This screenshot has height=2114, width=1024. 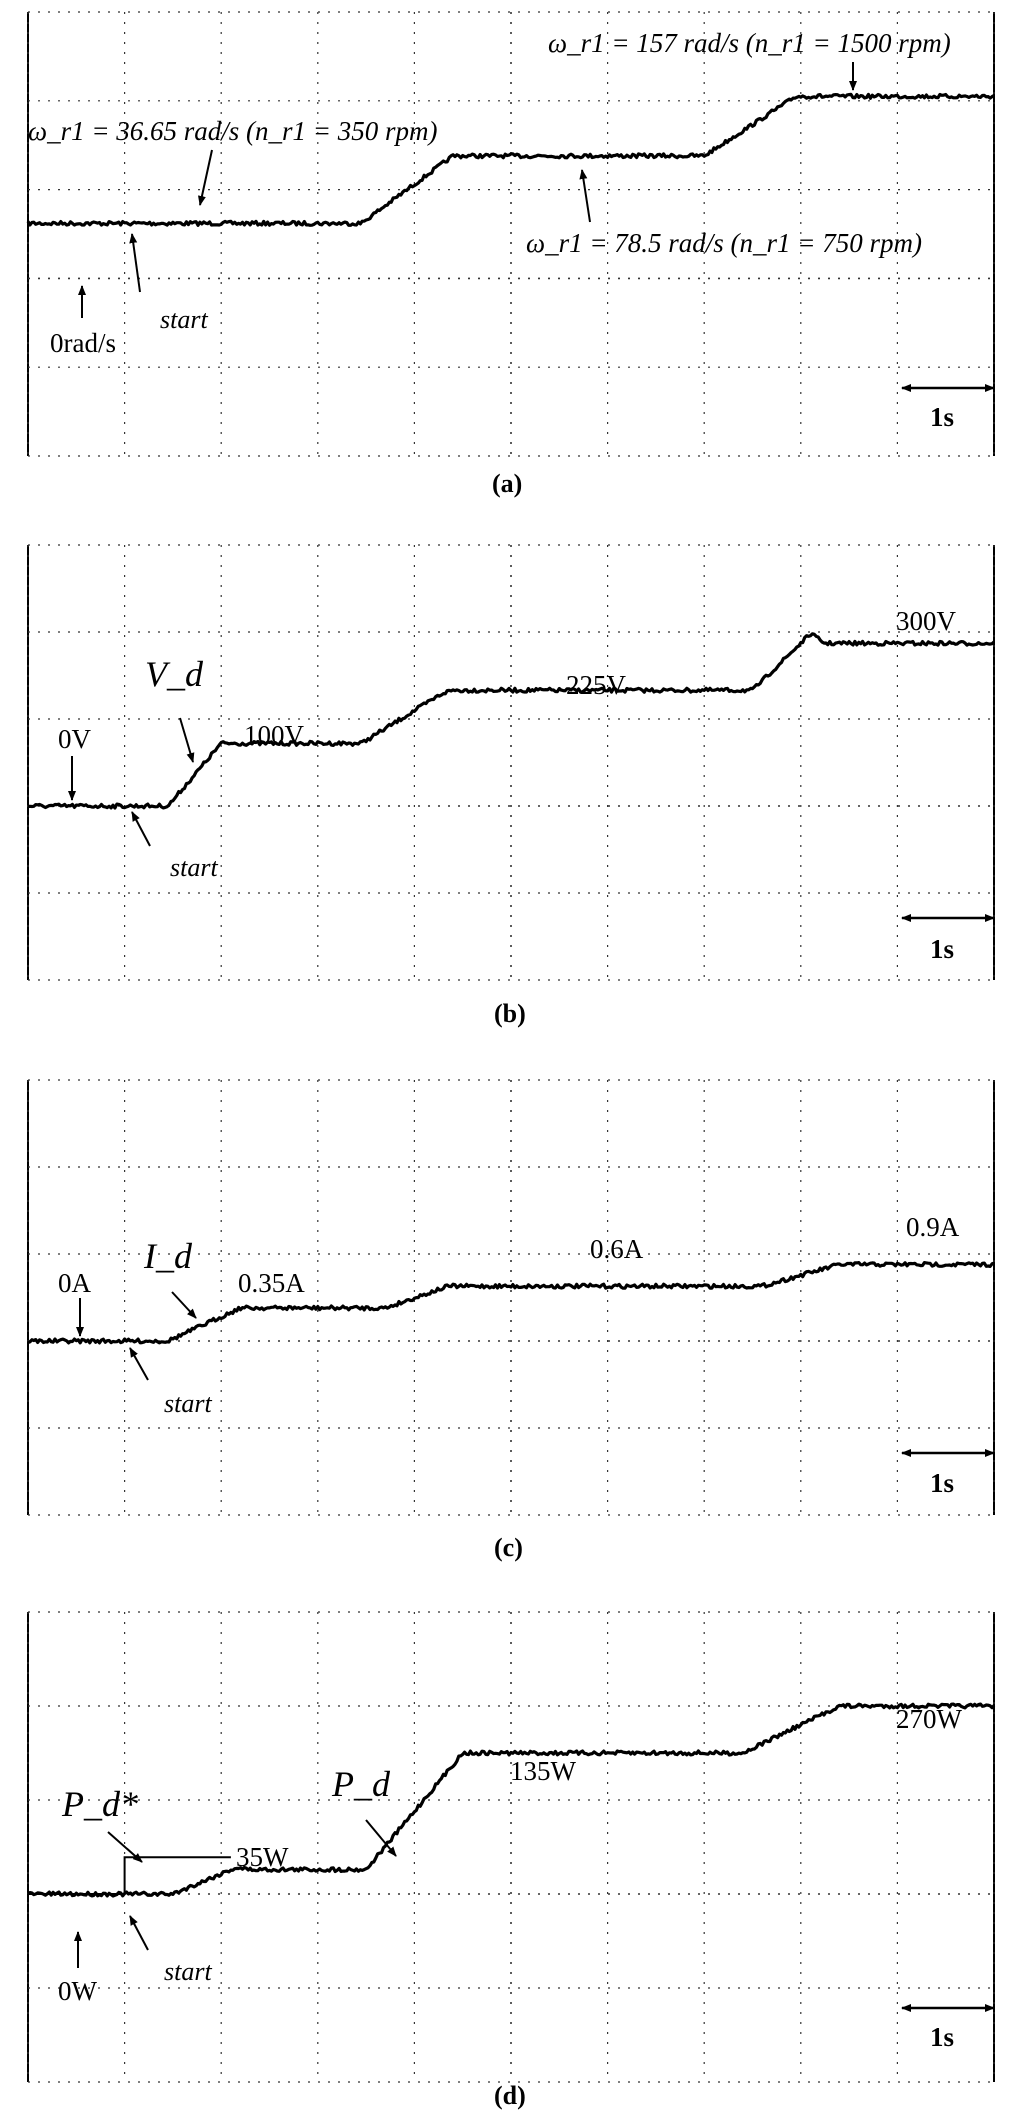 I want to click on panel-c-label-start: start, so click(x=188, y=1403).